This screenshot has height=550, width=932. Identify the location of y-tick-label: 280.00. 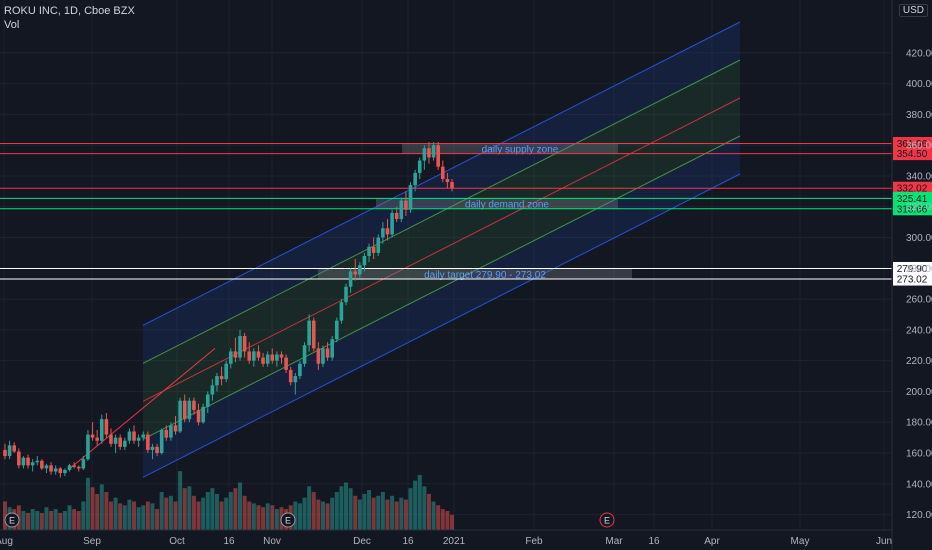
(919, 269).